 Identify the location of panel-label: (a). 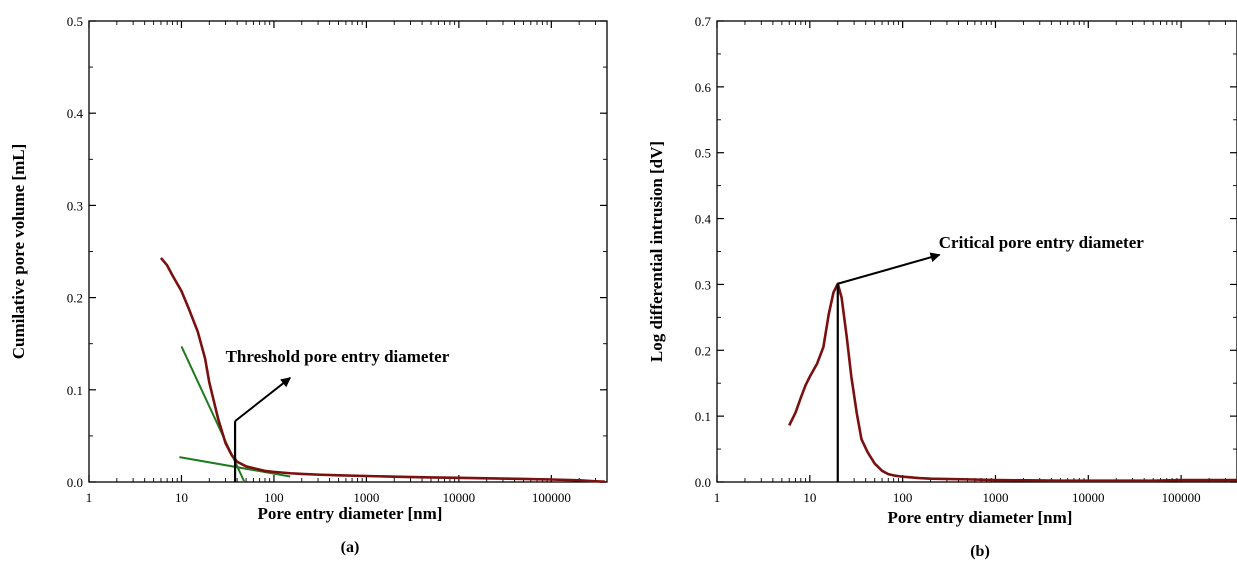
(350, 547).